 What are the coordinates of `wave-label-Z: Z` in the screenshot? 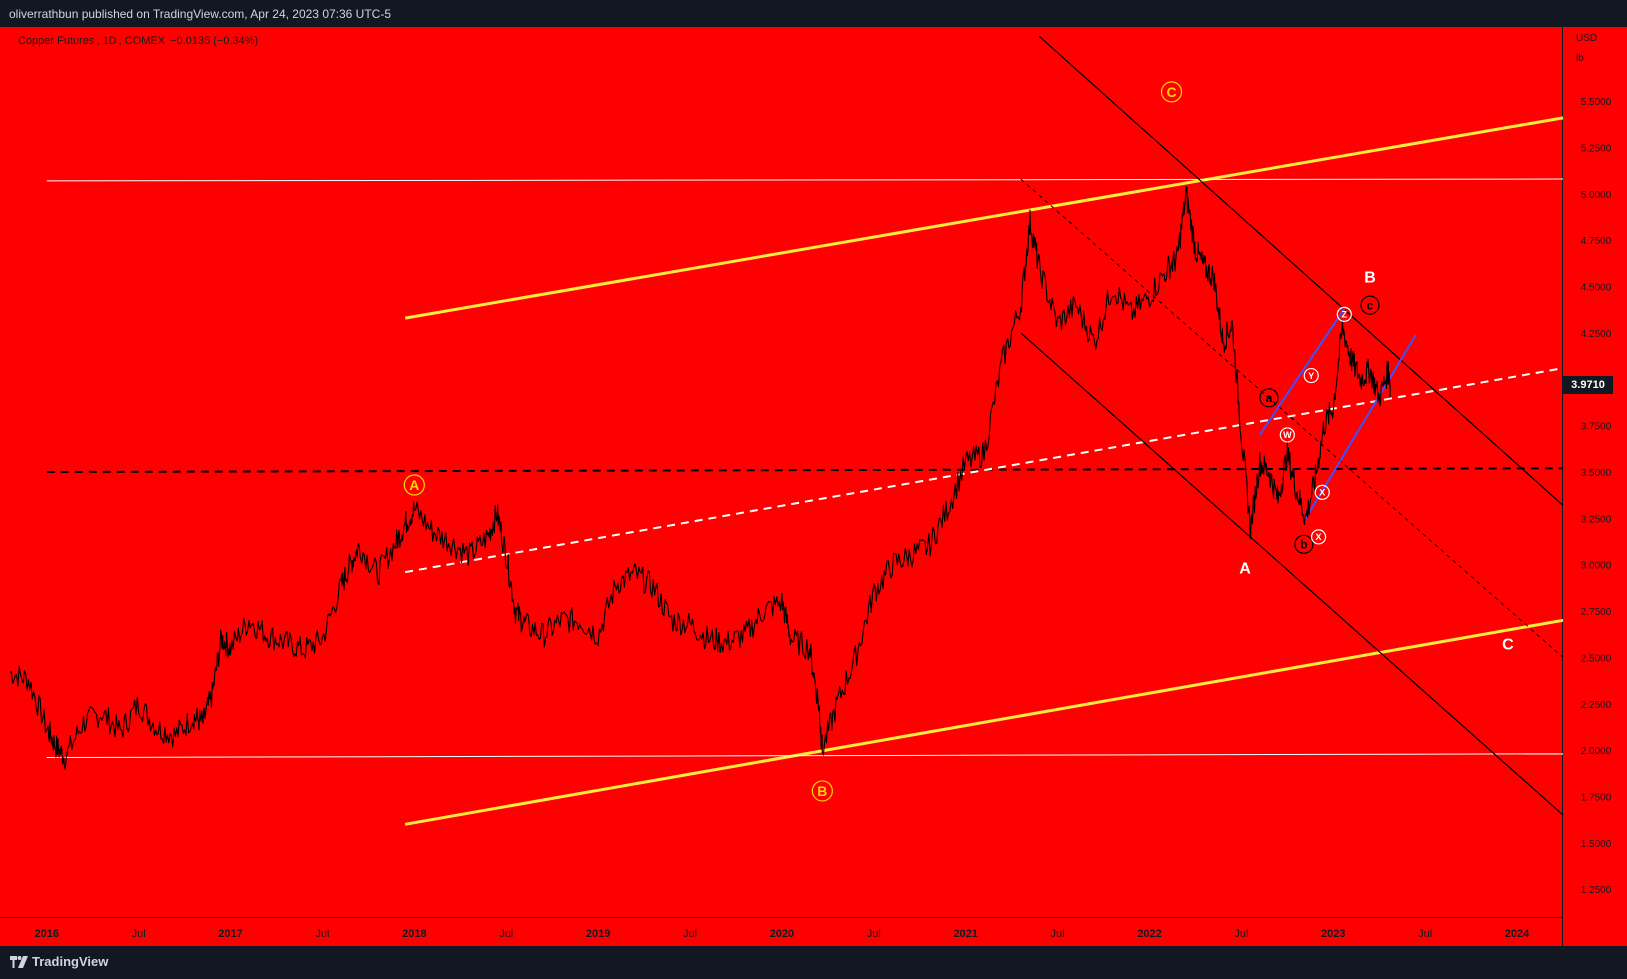 It's located at (1345, 315).